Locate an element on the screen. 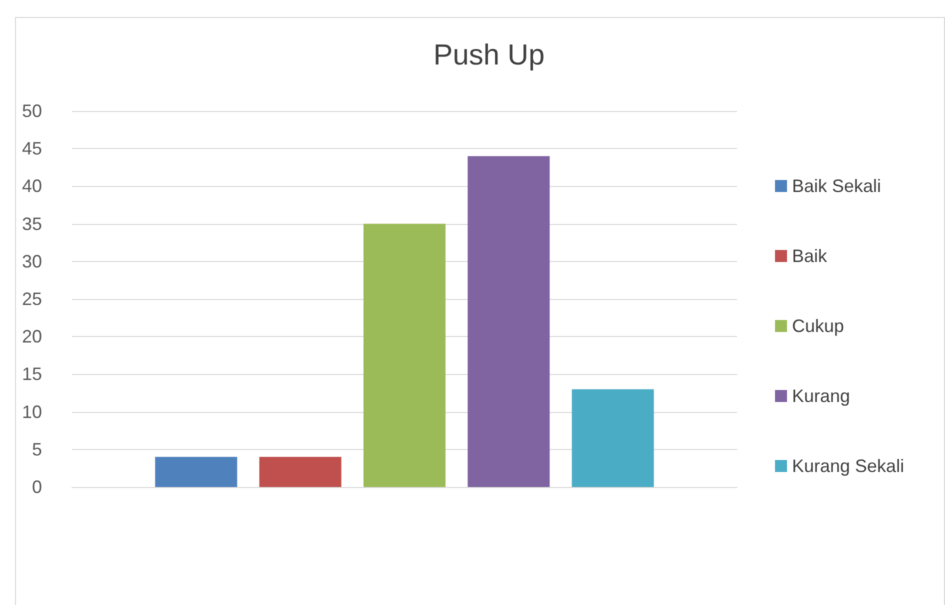 The image size is (945, 605). legend-label: Cukup is located at coordinates (818, 326).